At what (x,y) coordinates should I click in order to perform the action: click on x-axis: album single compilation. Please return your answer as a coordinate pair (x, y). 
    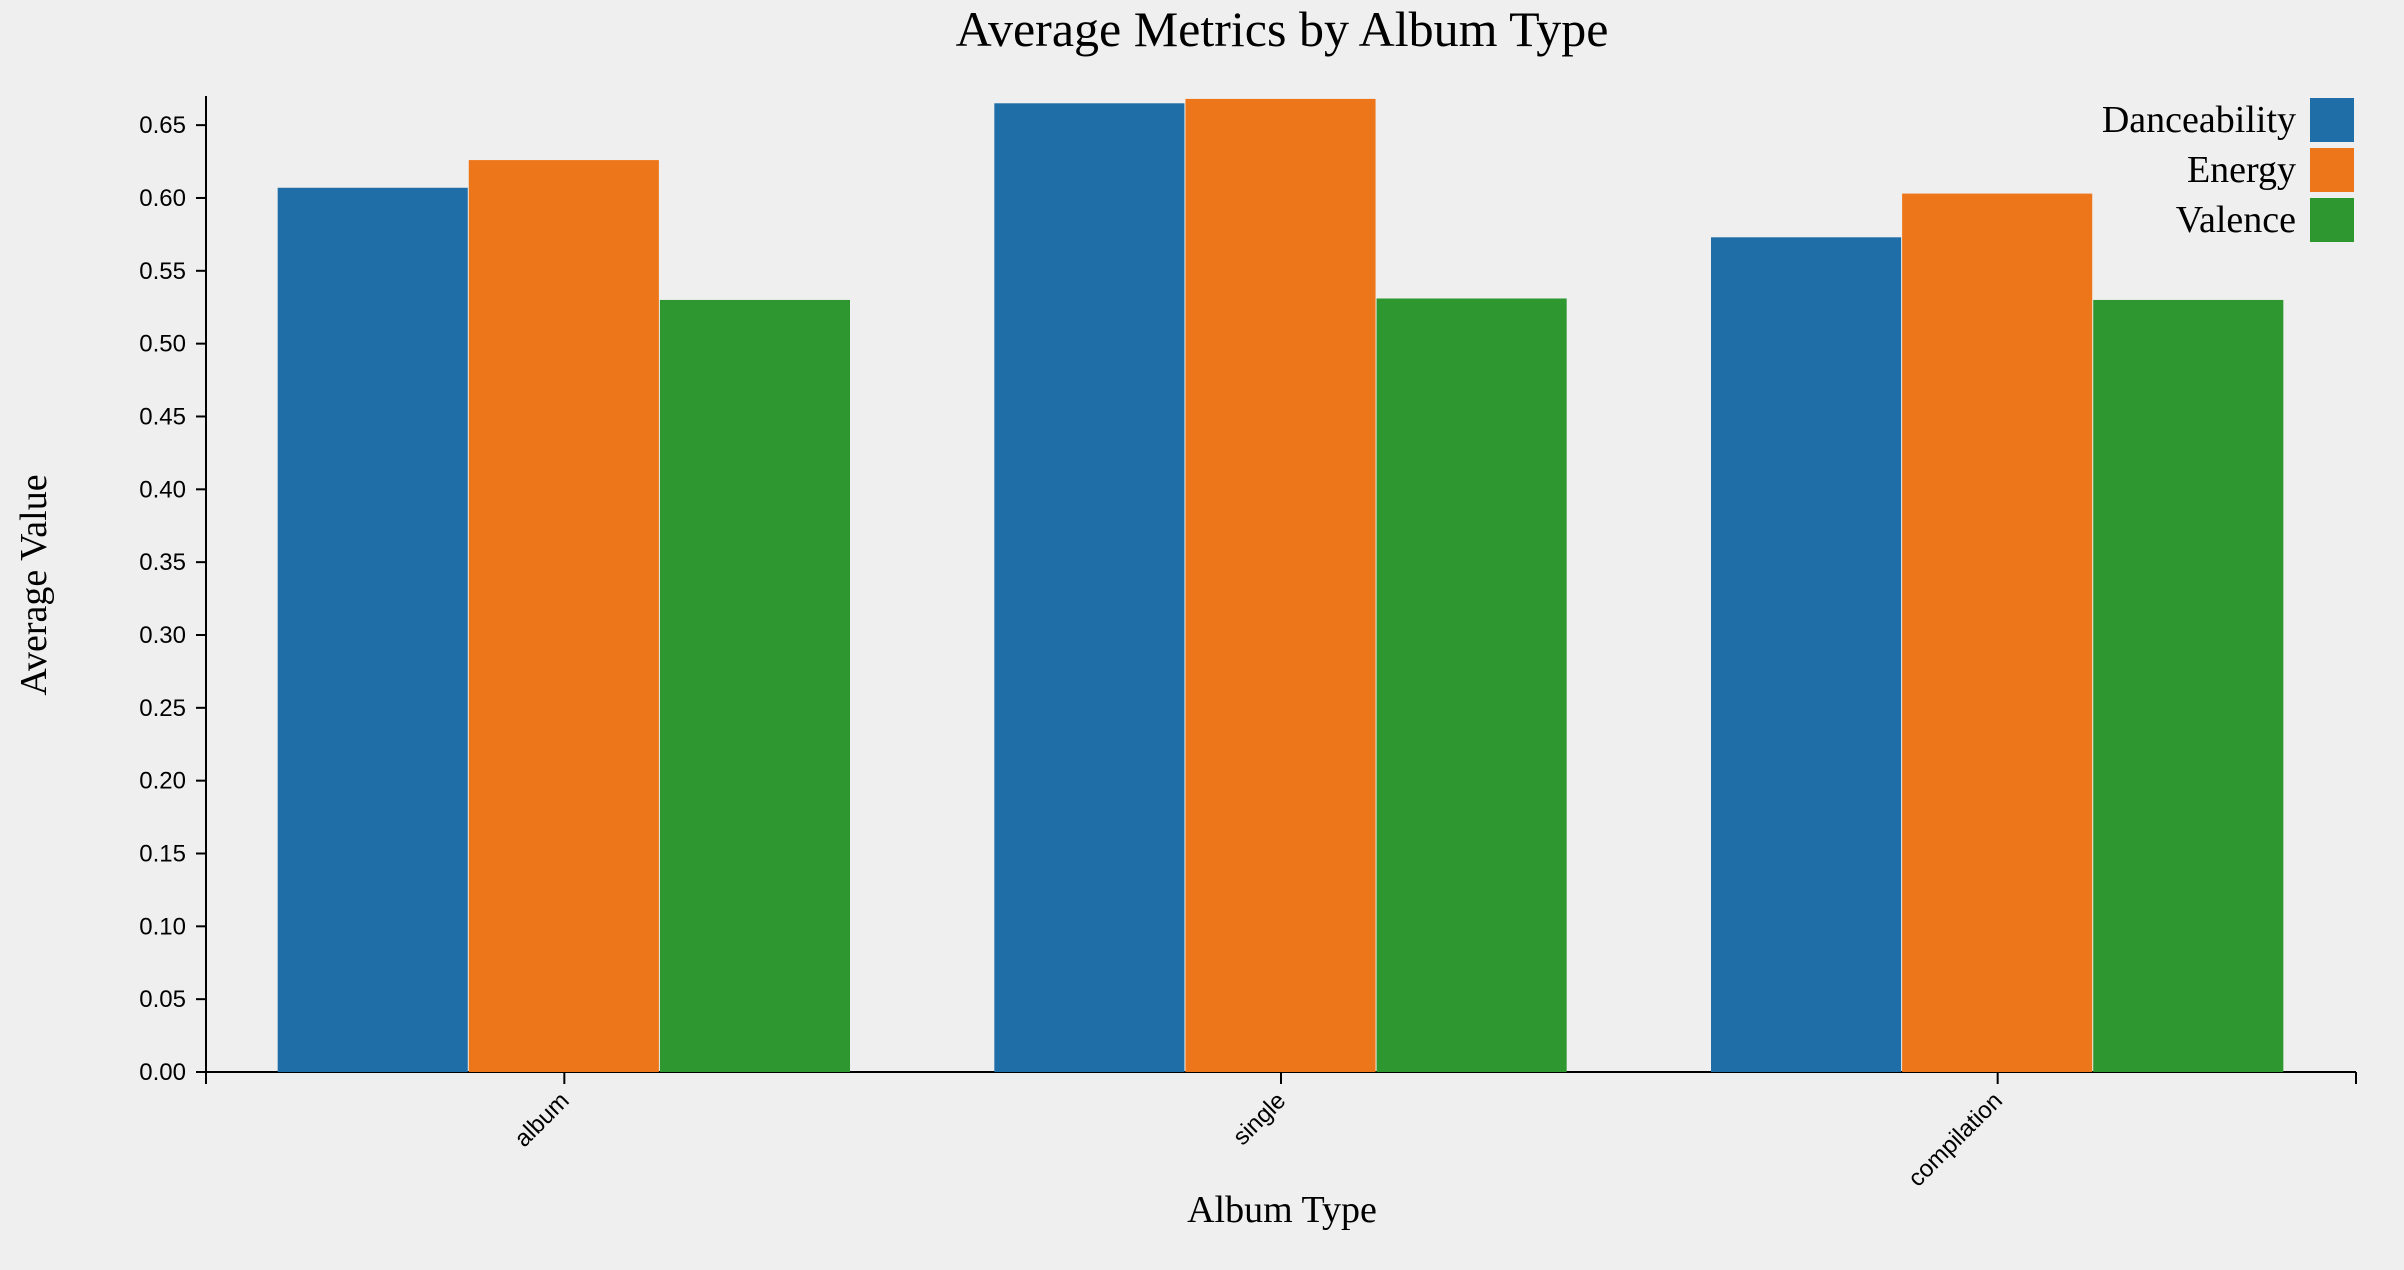
    Looking at the image, I should click on (1281, 1131).